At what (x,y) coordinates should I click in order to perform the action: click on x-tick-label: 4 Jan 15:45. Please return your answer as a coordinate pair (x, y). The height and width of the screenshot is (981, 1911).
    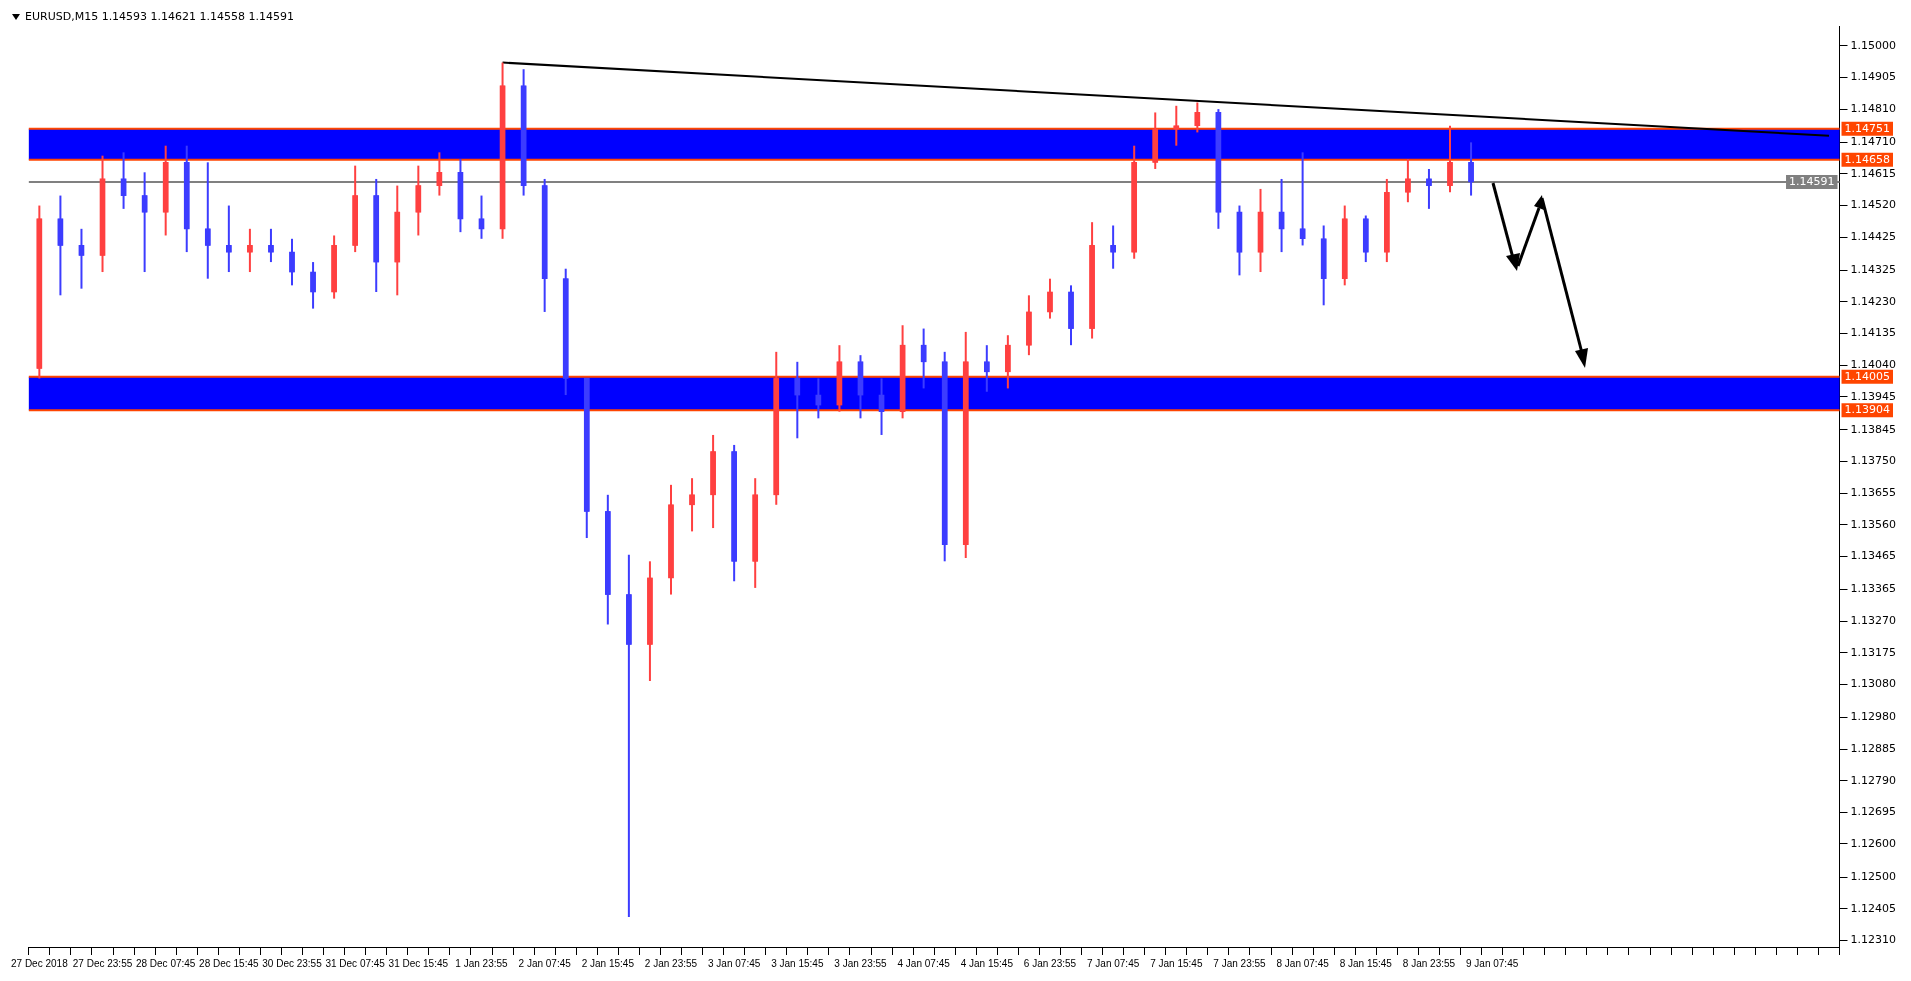
    Looking at the image, I should click on (987, 963).